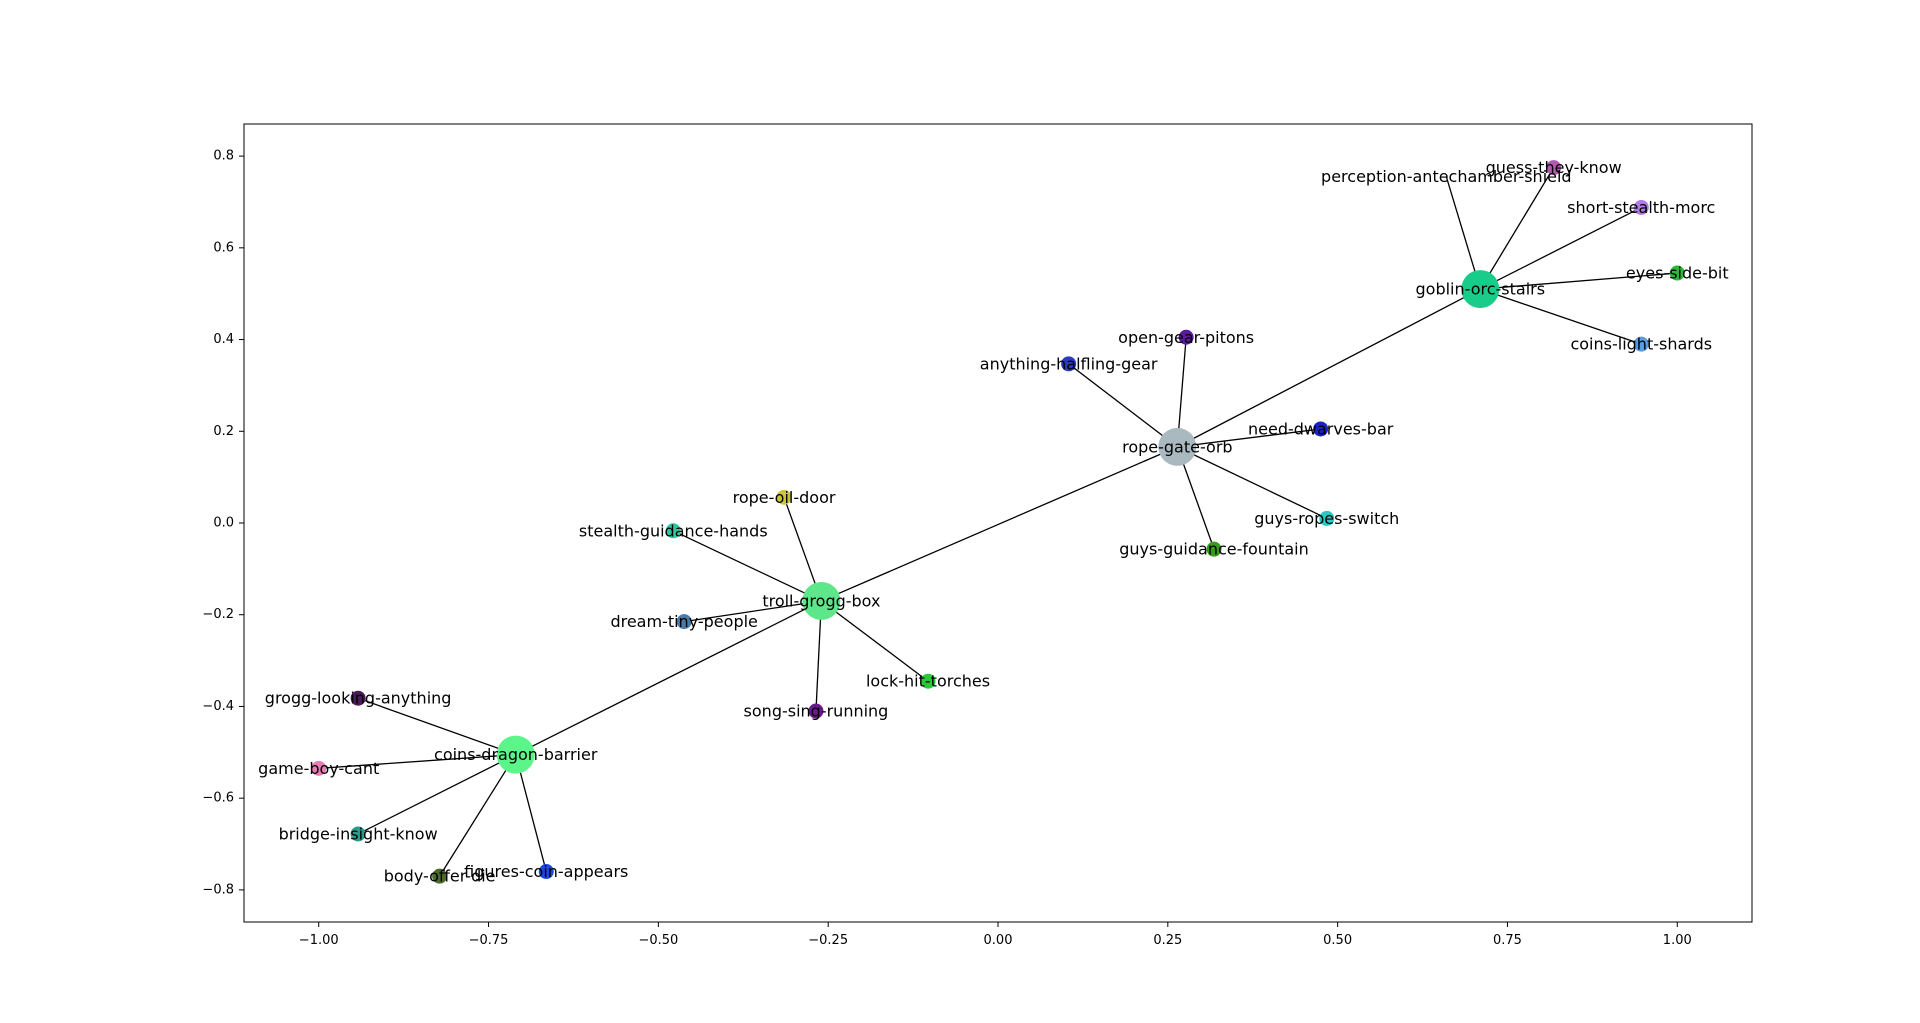  I want to click on node-coins-dragon-barrier, so click(515, 754).